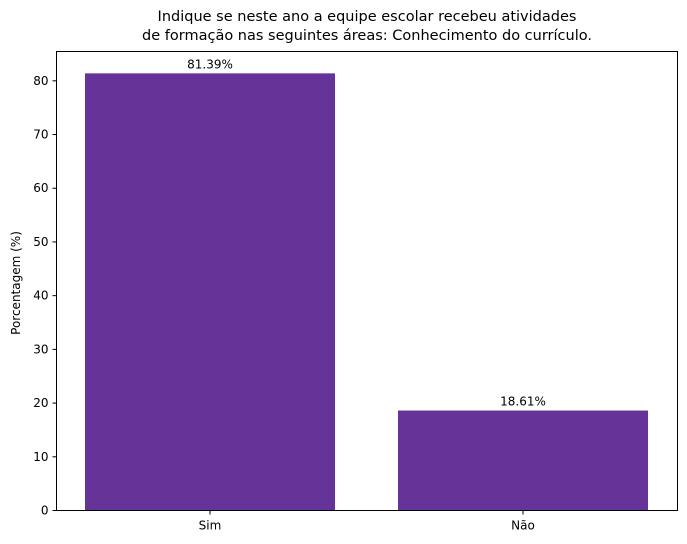 This screenshot has height=544, width=687. I want to click on y-tick-label-0: 0, so click(45, 511).